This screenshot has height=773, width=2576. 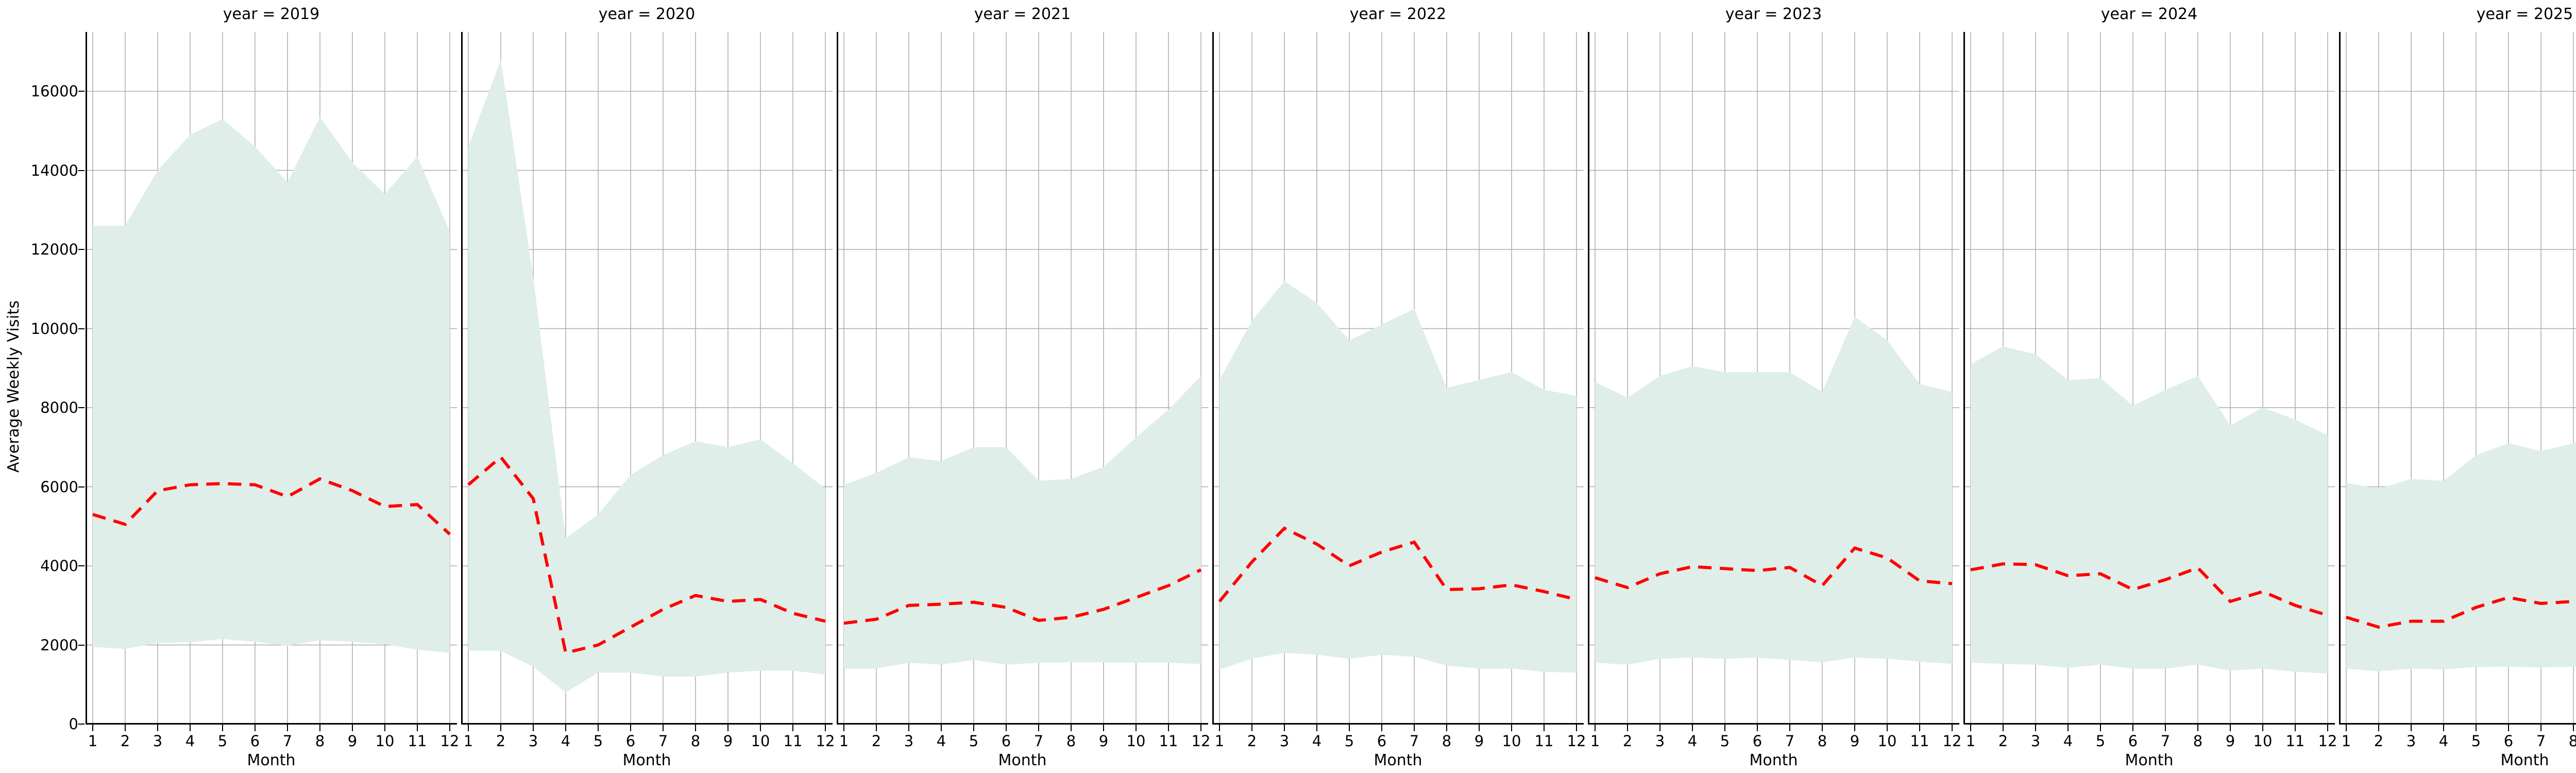 I want to click on y-axis-tick-label: 8000, so click(x=59, y=408).